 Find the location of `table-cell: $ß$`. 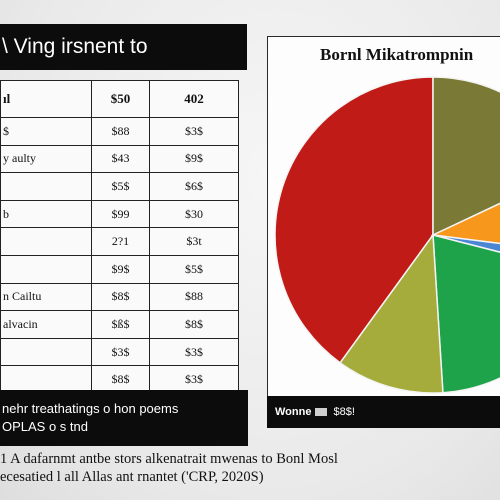

table-cell: $ß$ is located at coordinates (120, 324).